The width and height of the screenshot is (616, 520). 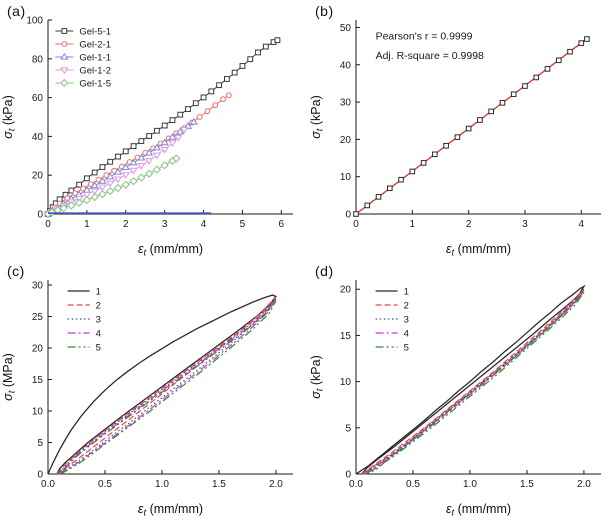 What do you see at coordinates (346, 65) in the screenshot?
I see `y-tick-label: 40` at bounding box center [346, 65].